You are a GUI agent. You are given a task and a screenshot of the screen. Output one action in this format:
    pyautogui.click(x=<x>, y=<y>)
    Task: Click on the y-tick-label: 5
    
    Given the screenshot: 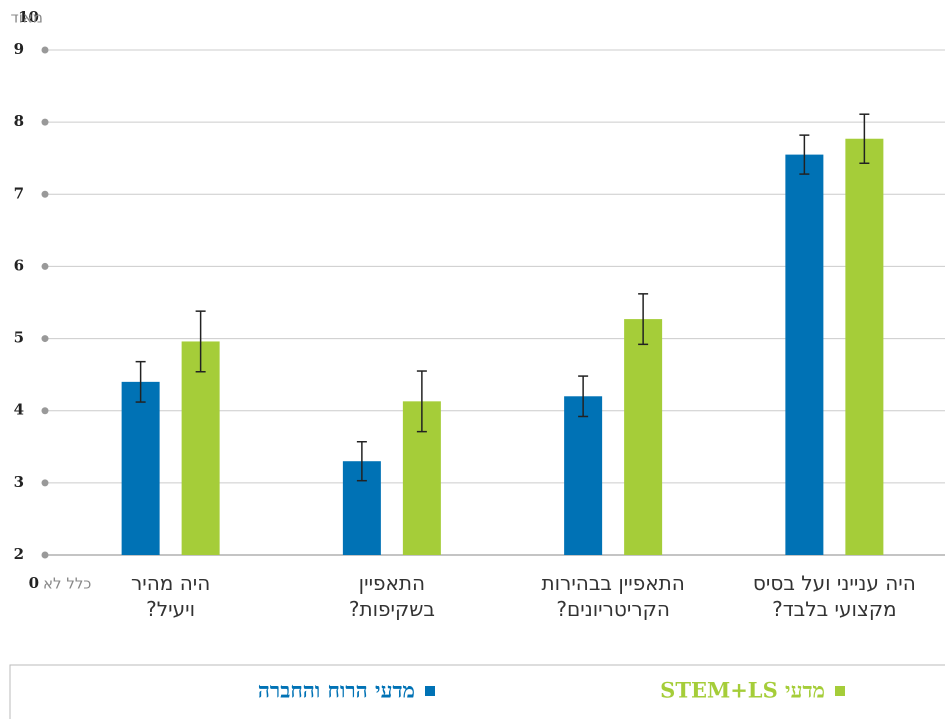 What is the action you would take?
    pyautogui.click(x=19, y=338)
    